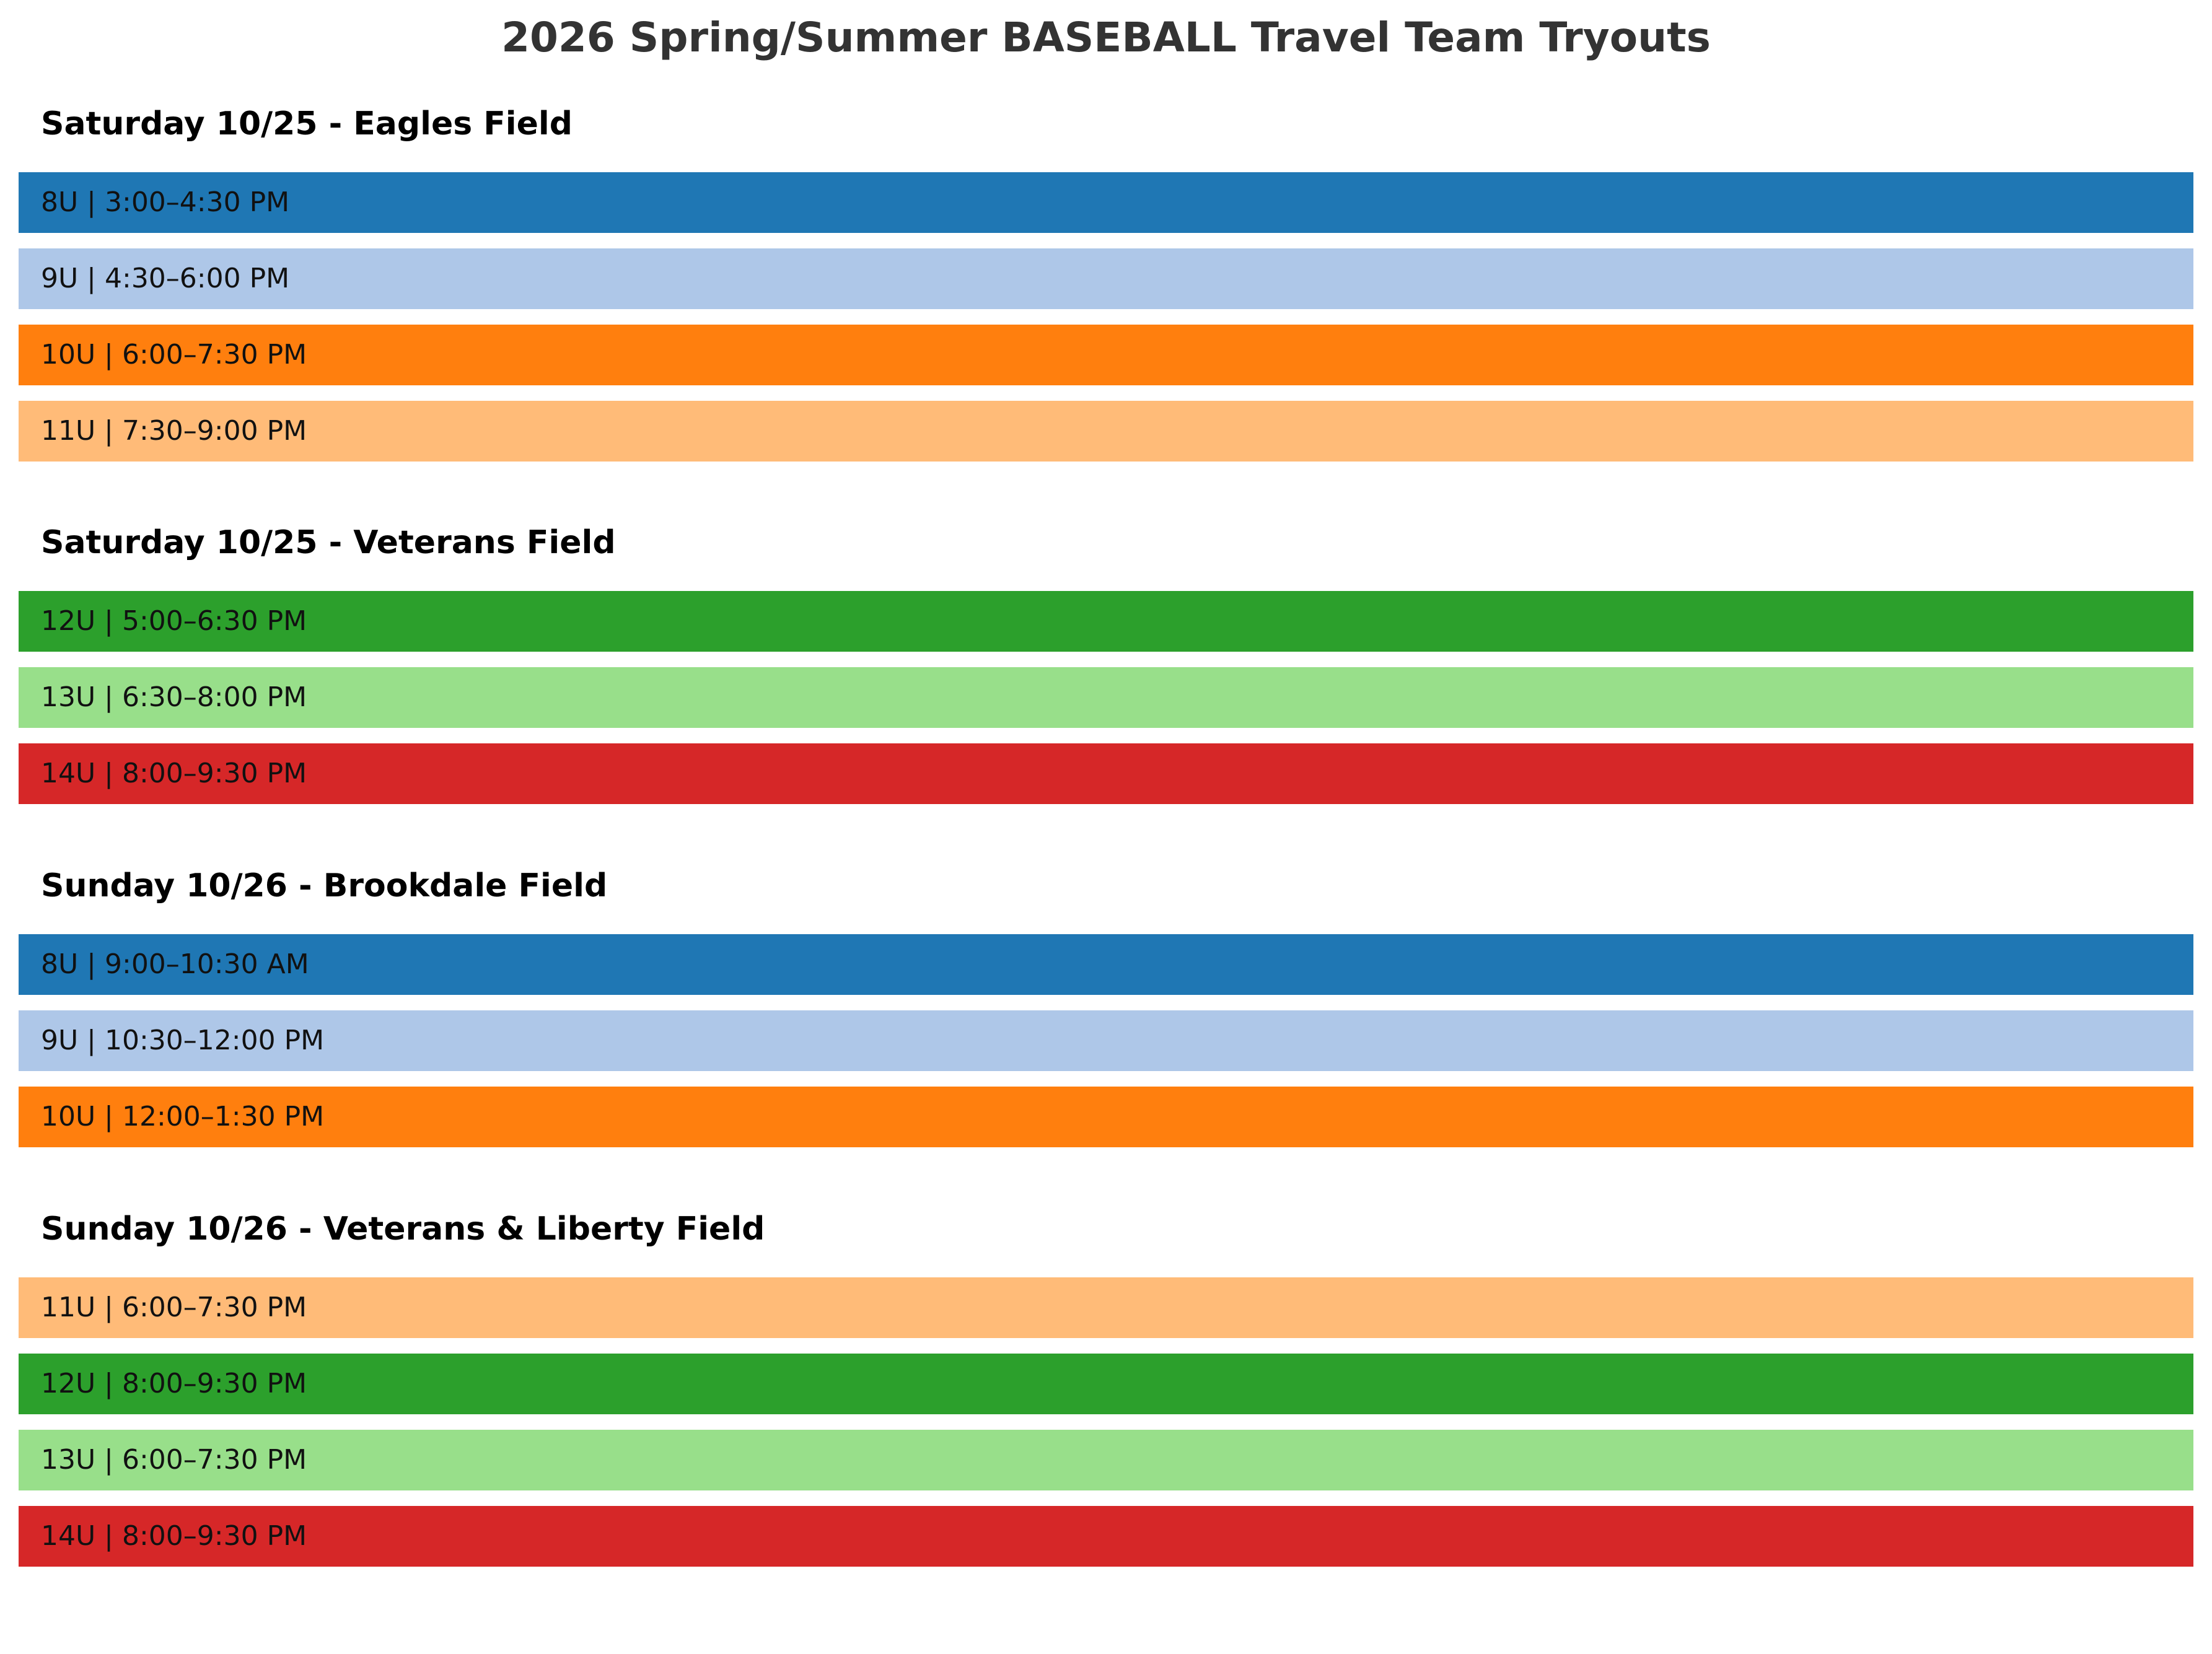 The width and height of the screenshot is (2212, 1654). Describe the element at coordinates (1106, 355) in the screenshot. I see `slot-bar-10u: 10U | 6:00–7:30 PM` at that location.